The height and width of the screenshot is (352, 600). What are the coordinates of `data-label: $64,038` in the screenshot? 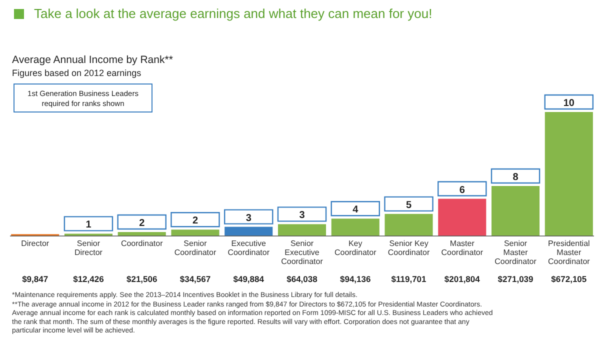 It's located at (302, 279).